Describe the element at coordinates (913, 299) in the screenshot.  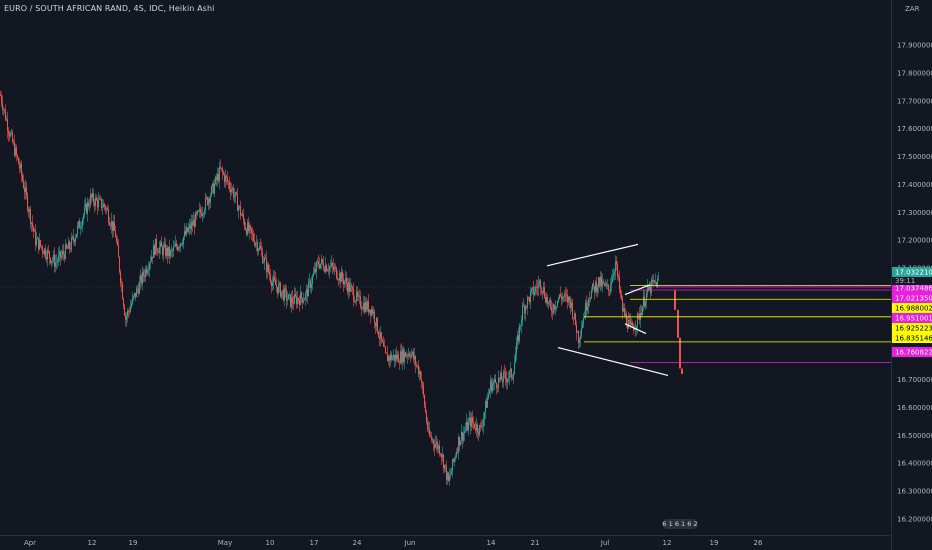
I see `price-tag-label: 17.021350` at that location.